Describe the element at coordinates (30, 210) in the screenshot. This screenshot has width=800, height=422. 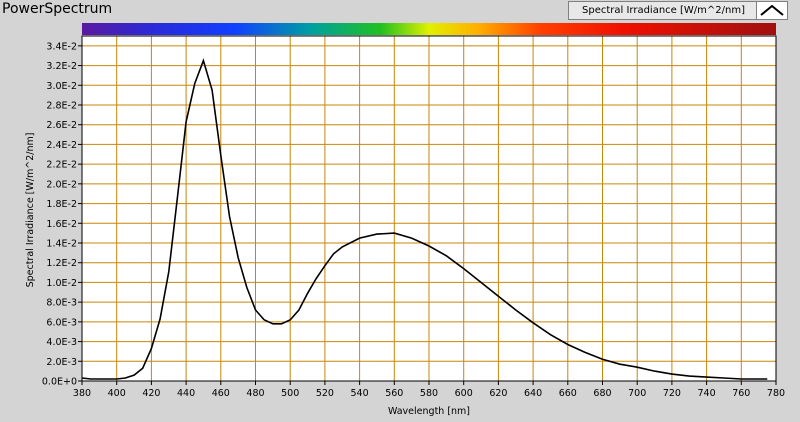
I see `y-axis-title: Spectral Irradiance [W/m^2/nm]` at that location.